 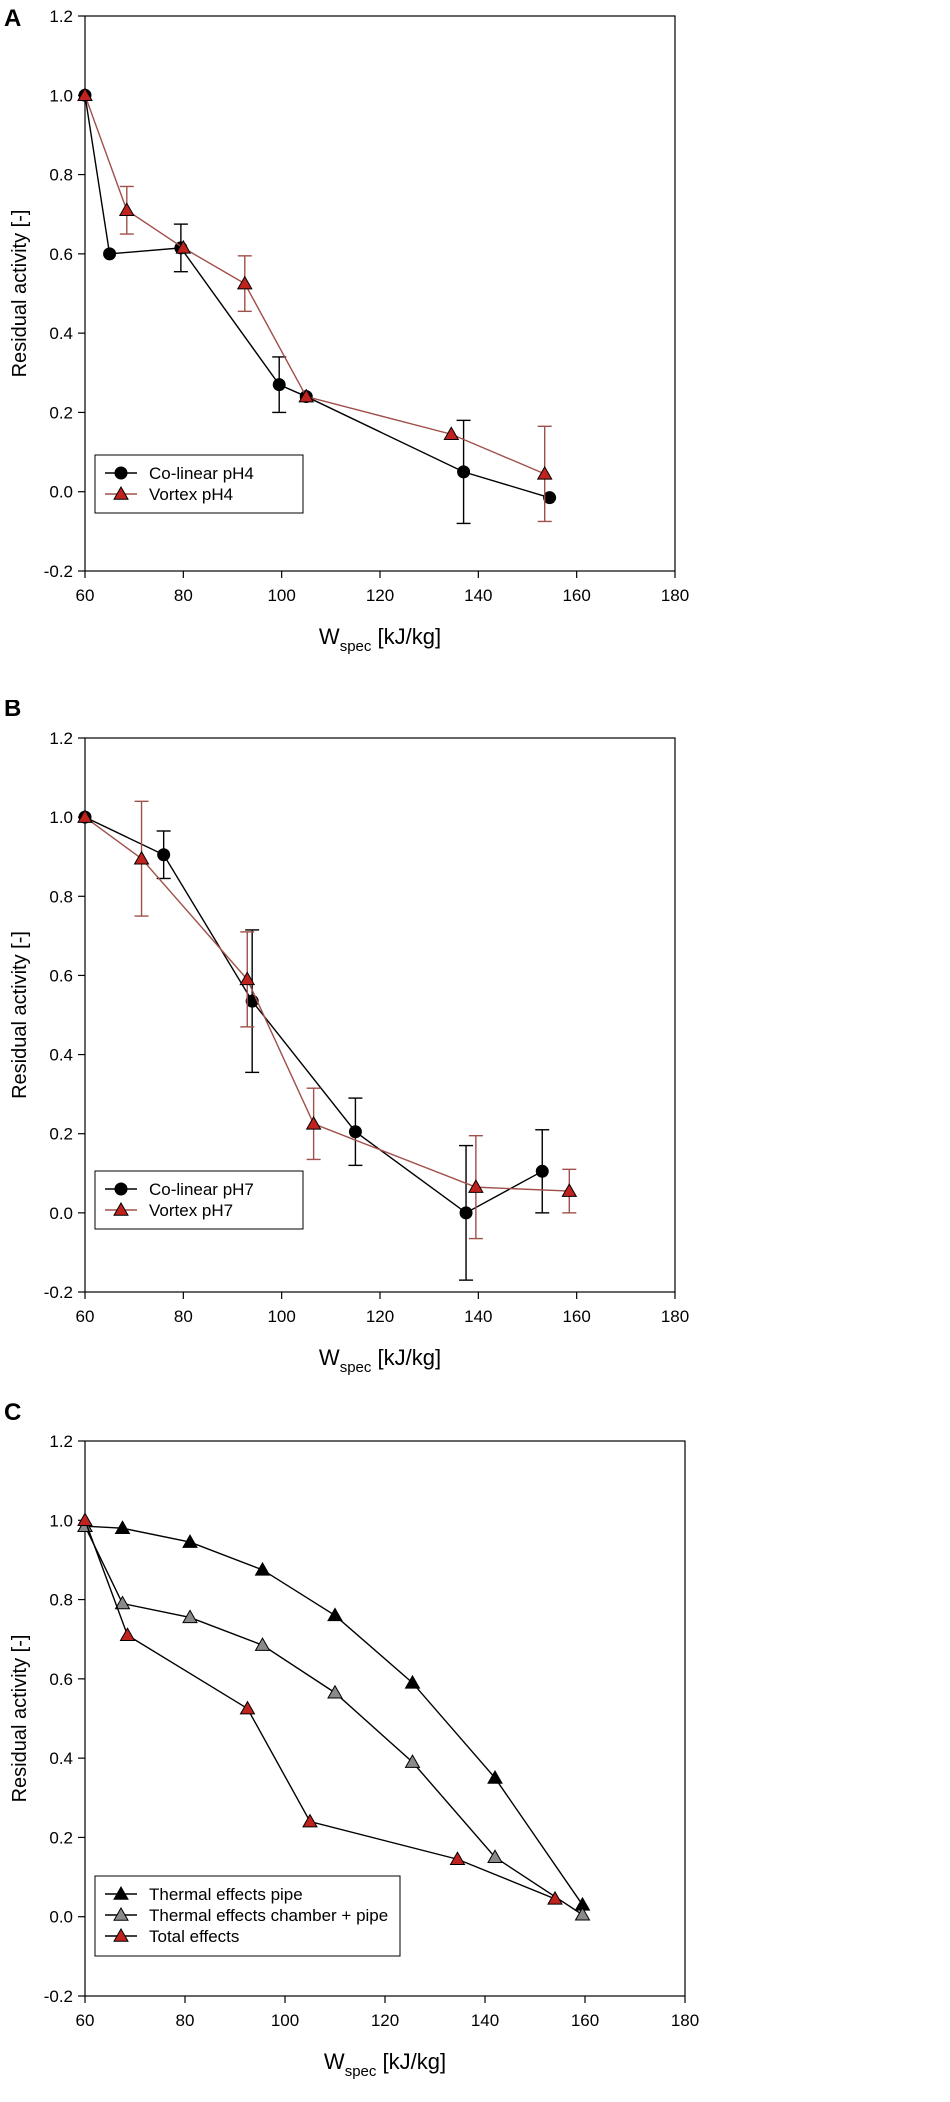 What do you see at coordinates (385, 2020) in the screenshot?
I see `chart-c-x-tick-label: 120` at bounding box center [385, 2020].